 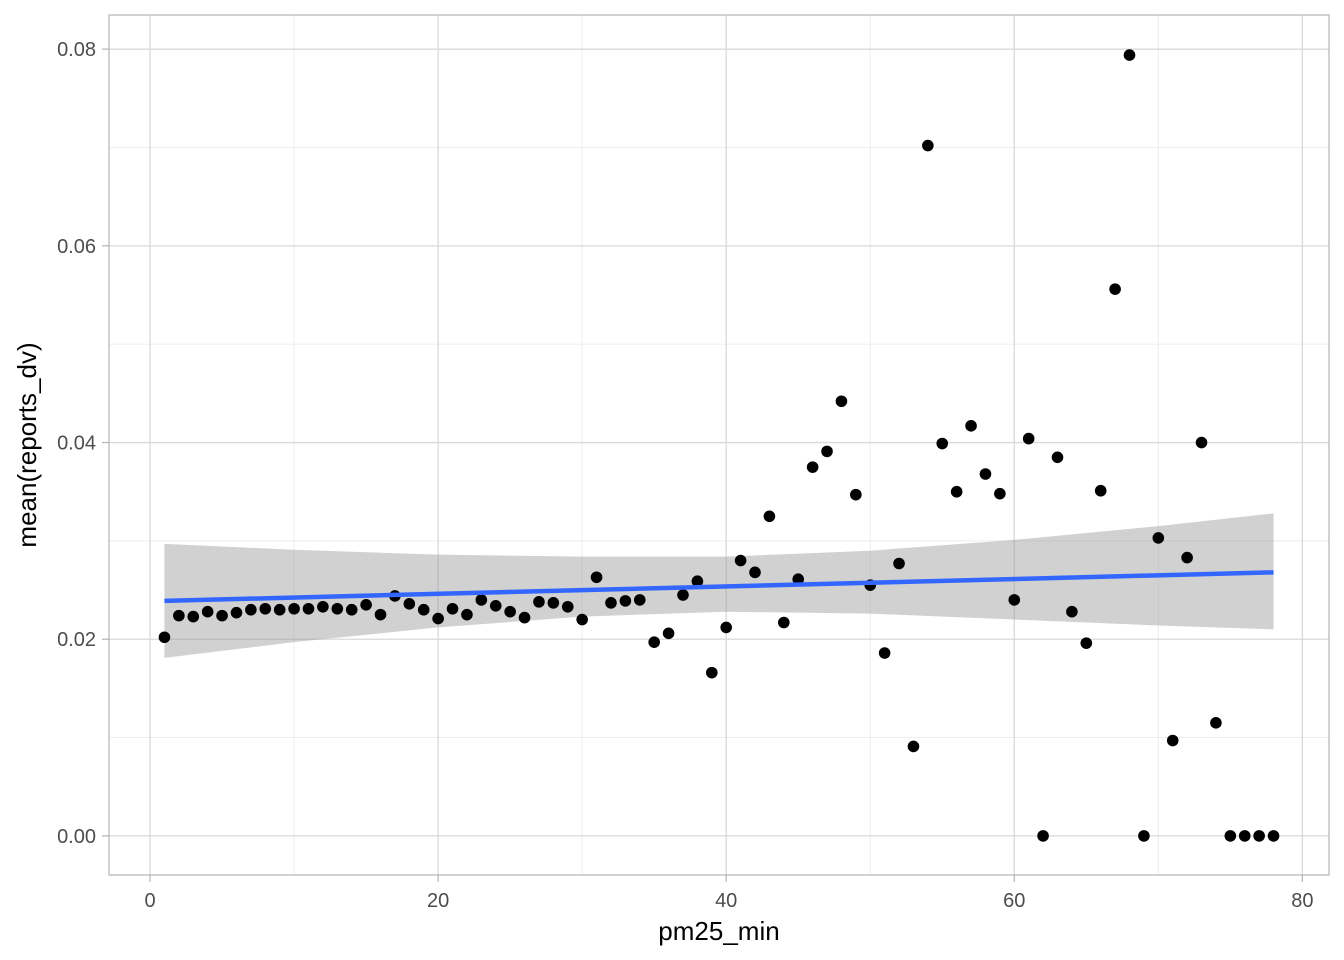 What do you see at coordinates (1302, 901) in the screenshot?
I see `x-tick-label: 80` at bounding box center [1302, 901].